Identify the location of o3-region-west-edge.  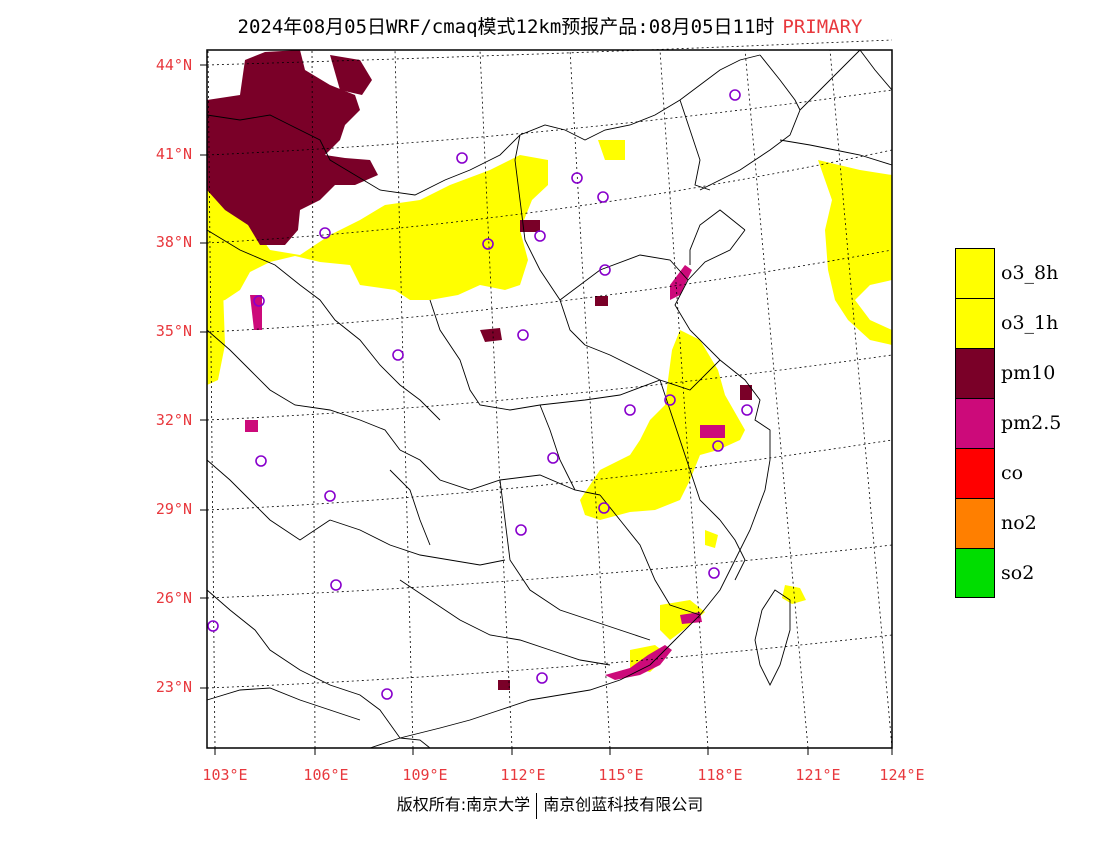
(216, 322).